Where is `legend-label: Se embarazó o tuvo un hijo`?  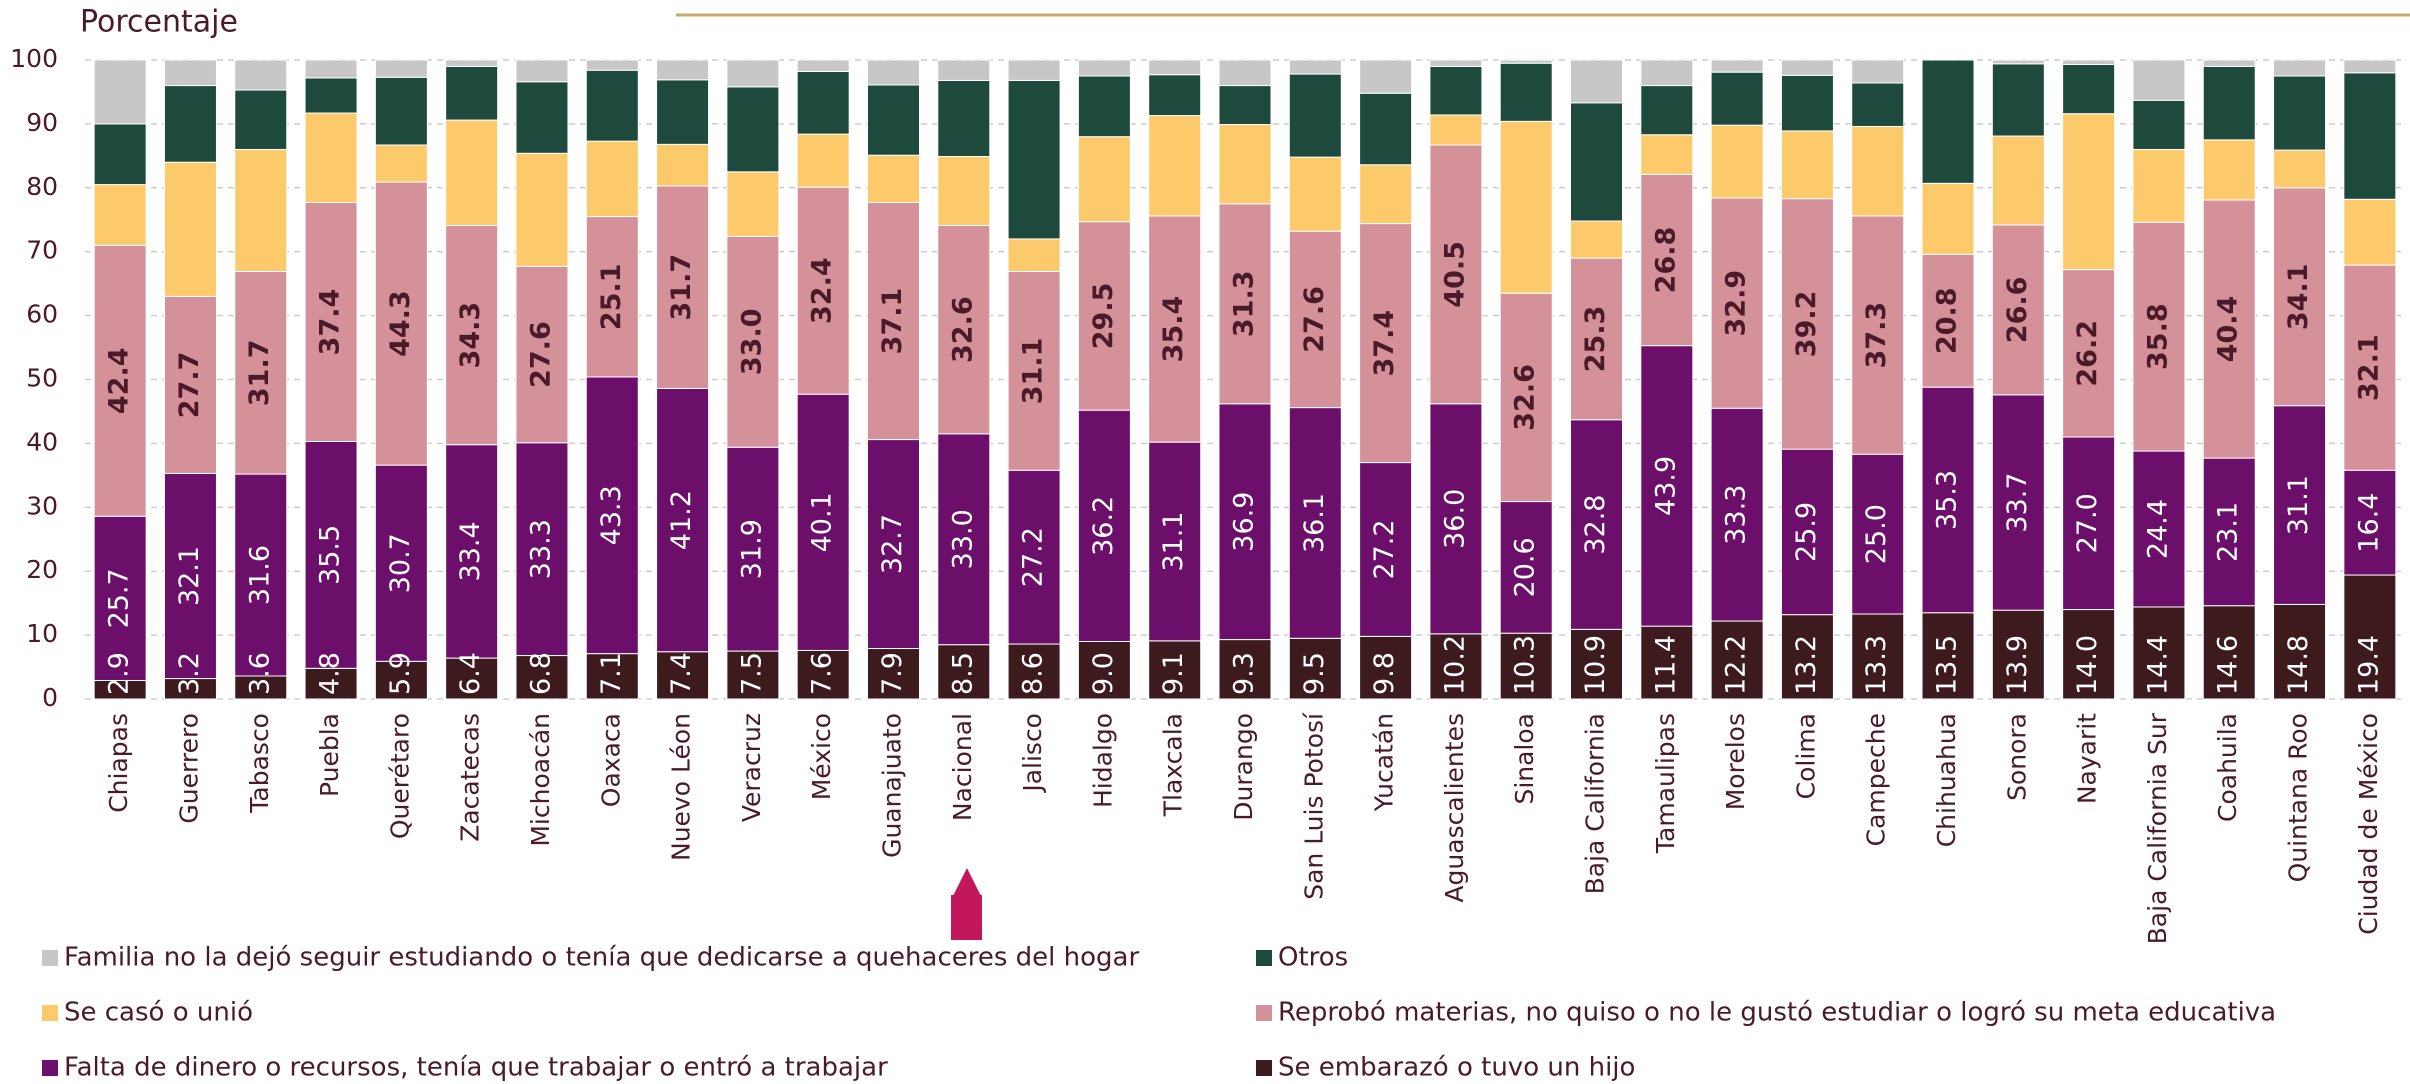 legend-label: Se embarazó o tuvo un hijo is located at coordinates (1456, 1068).